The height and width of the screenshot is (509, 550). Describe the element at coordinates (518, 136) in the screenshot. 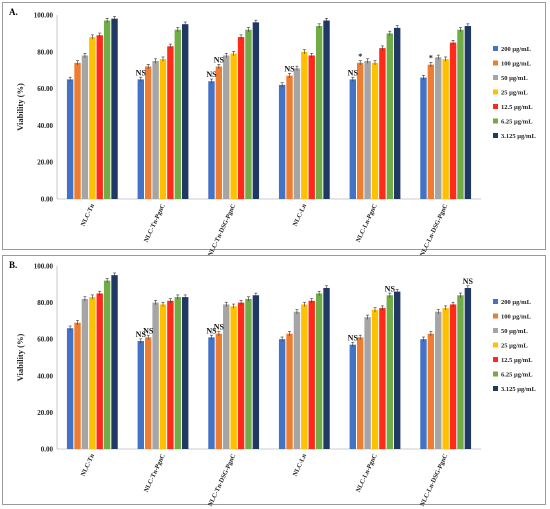

I see `legend-label-a-6: 3.125 µg/mL` at that location.